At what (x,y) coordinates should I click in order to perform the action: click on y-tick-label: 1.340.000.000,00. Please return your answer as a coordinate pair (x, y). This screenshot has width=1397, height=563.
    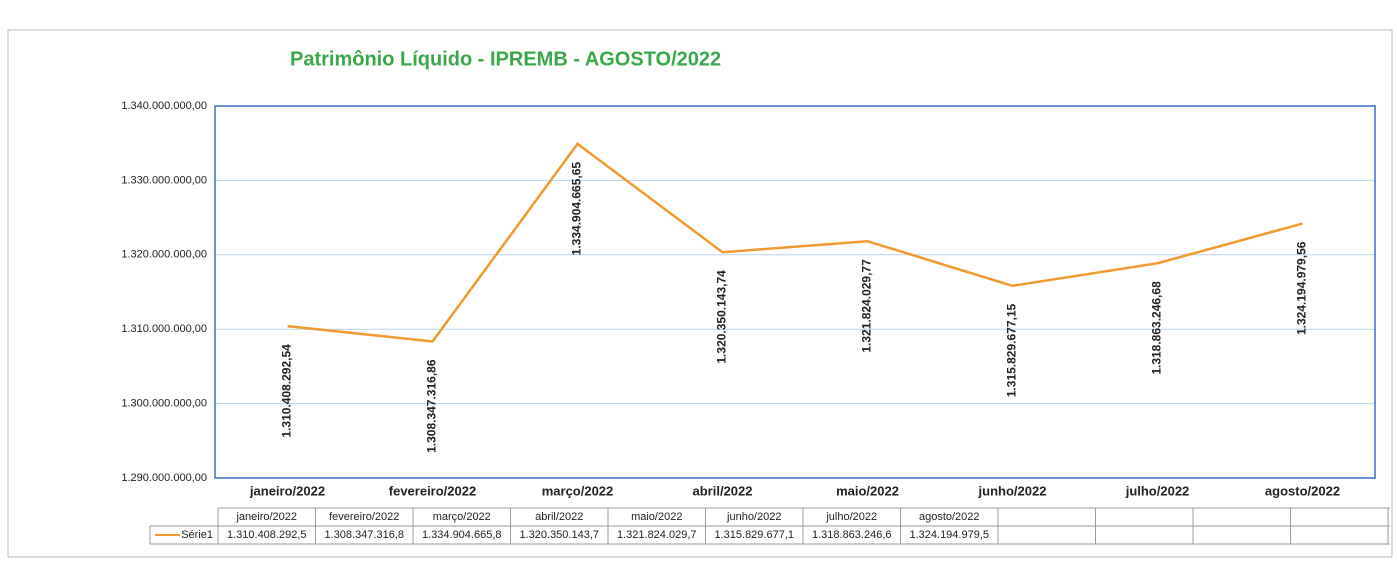
    Looking at the image, I should click on (164, 106).